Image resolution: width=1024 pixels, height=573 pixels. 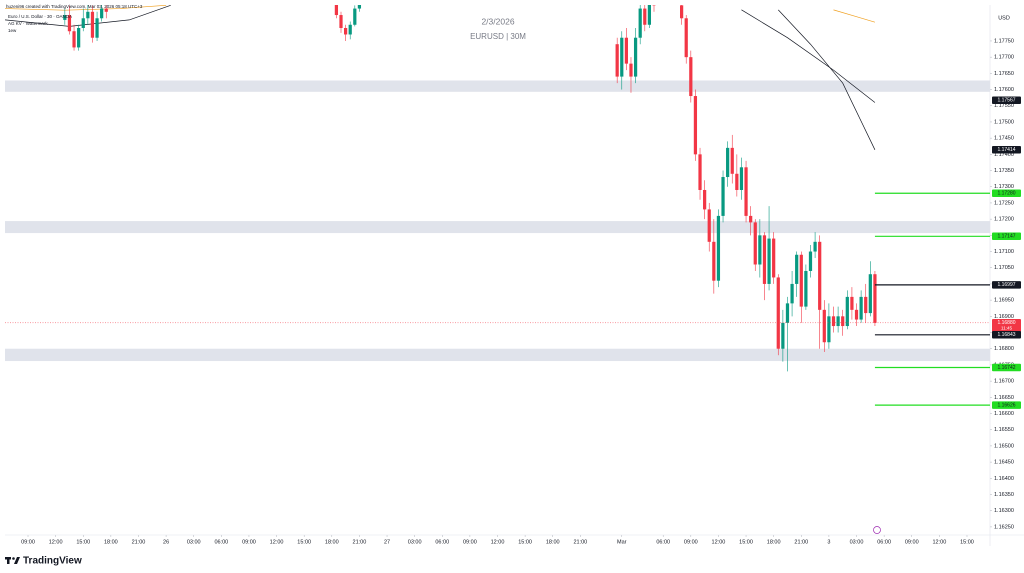 I want to click on price-tag-countdown: 11:45, so click(x=1006, y=327).